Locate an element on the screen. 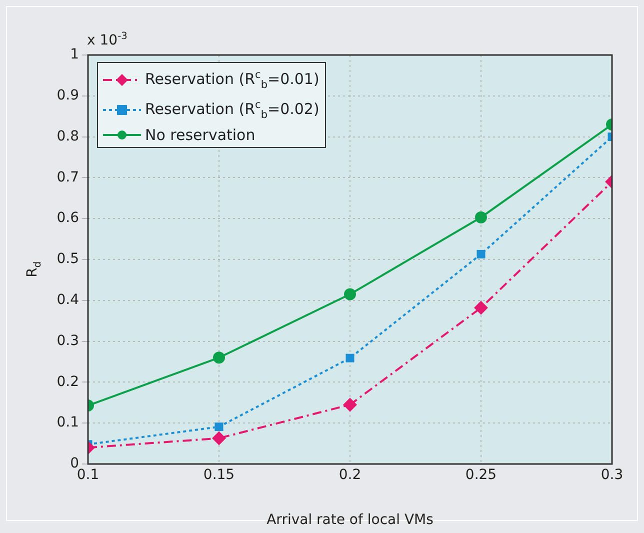 The height and width of the screenshot is (533, 644). y-tick-label: 0 is located at coordinates (74, 464).